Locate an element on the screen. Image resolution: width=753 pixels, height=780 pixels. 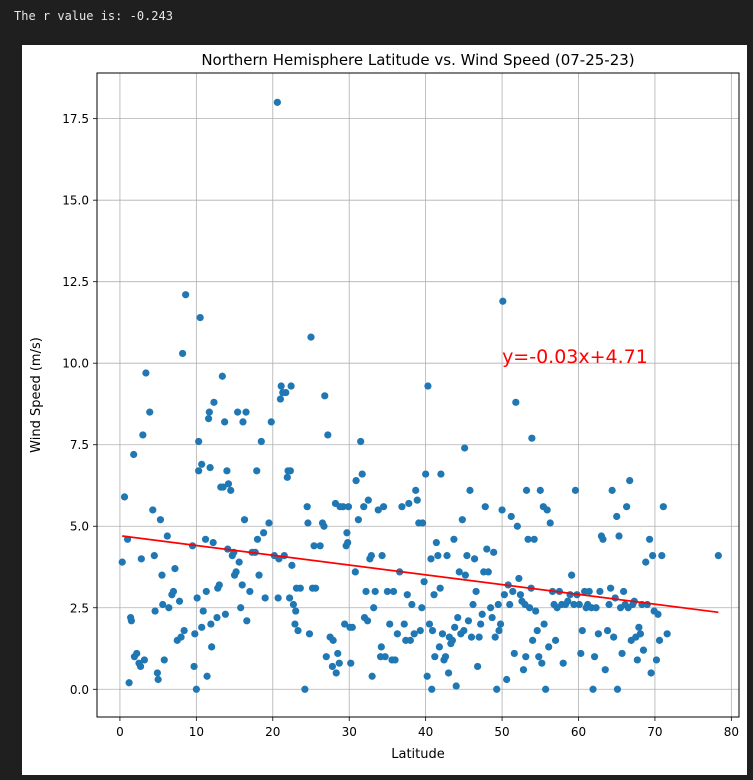
x-tick-label: 30 is located at coordinates (349, 732).